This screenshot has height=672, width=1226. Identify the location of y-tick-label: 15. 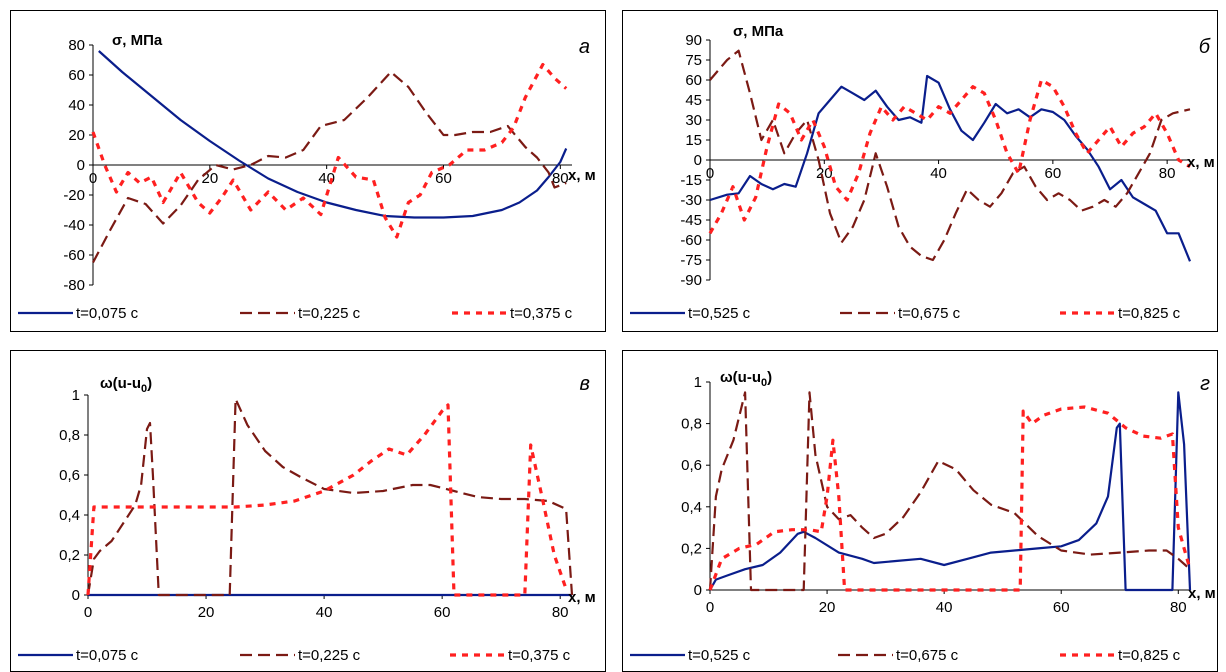
(693, 140).